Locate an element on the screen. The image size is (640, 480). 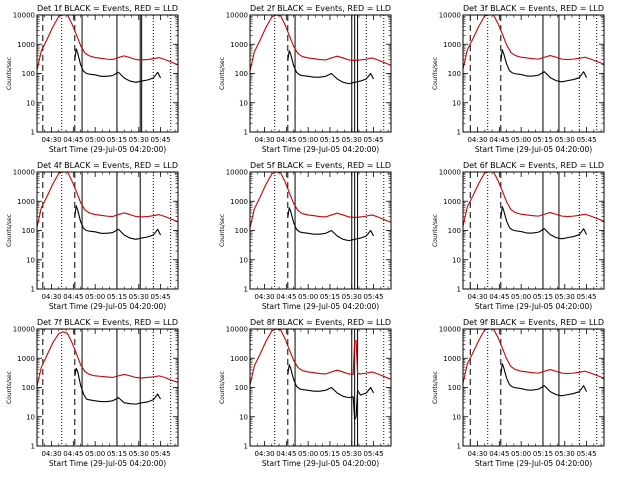
panel-title: Det 5f BLACK = Events, RED = LLD is located at coordinates (320, 165).